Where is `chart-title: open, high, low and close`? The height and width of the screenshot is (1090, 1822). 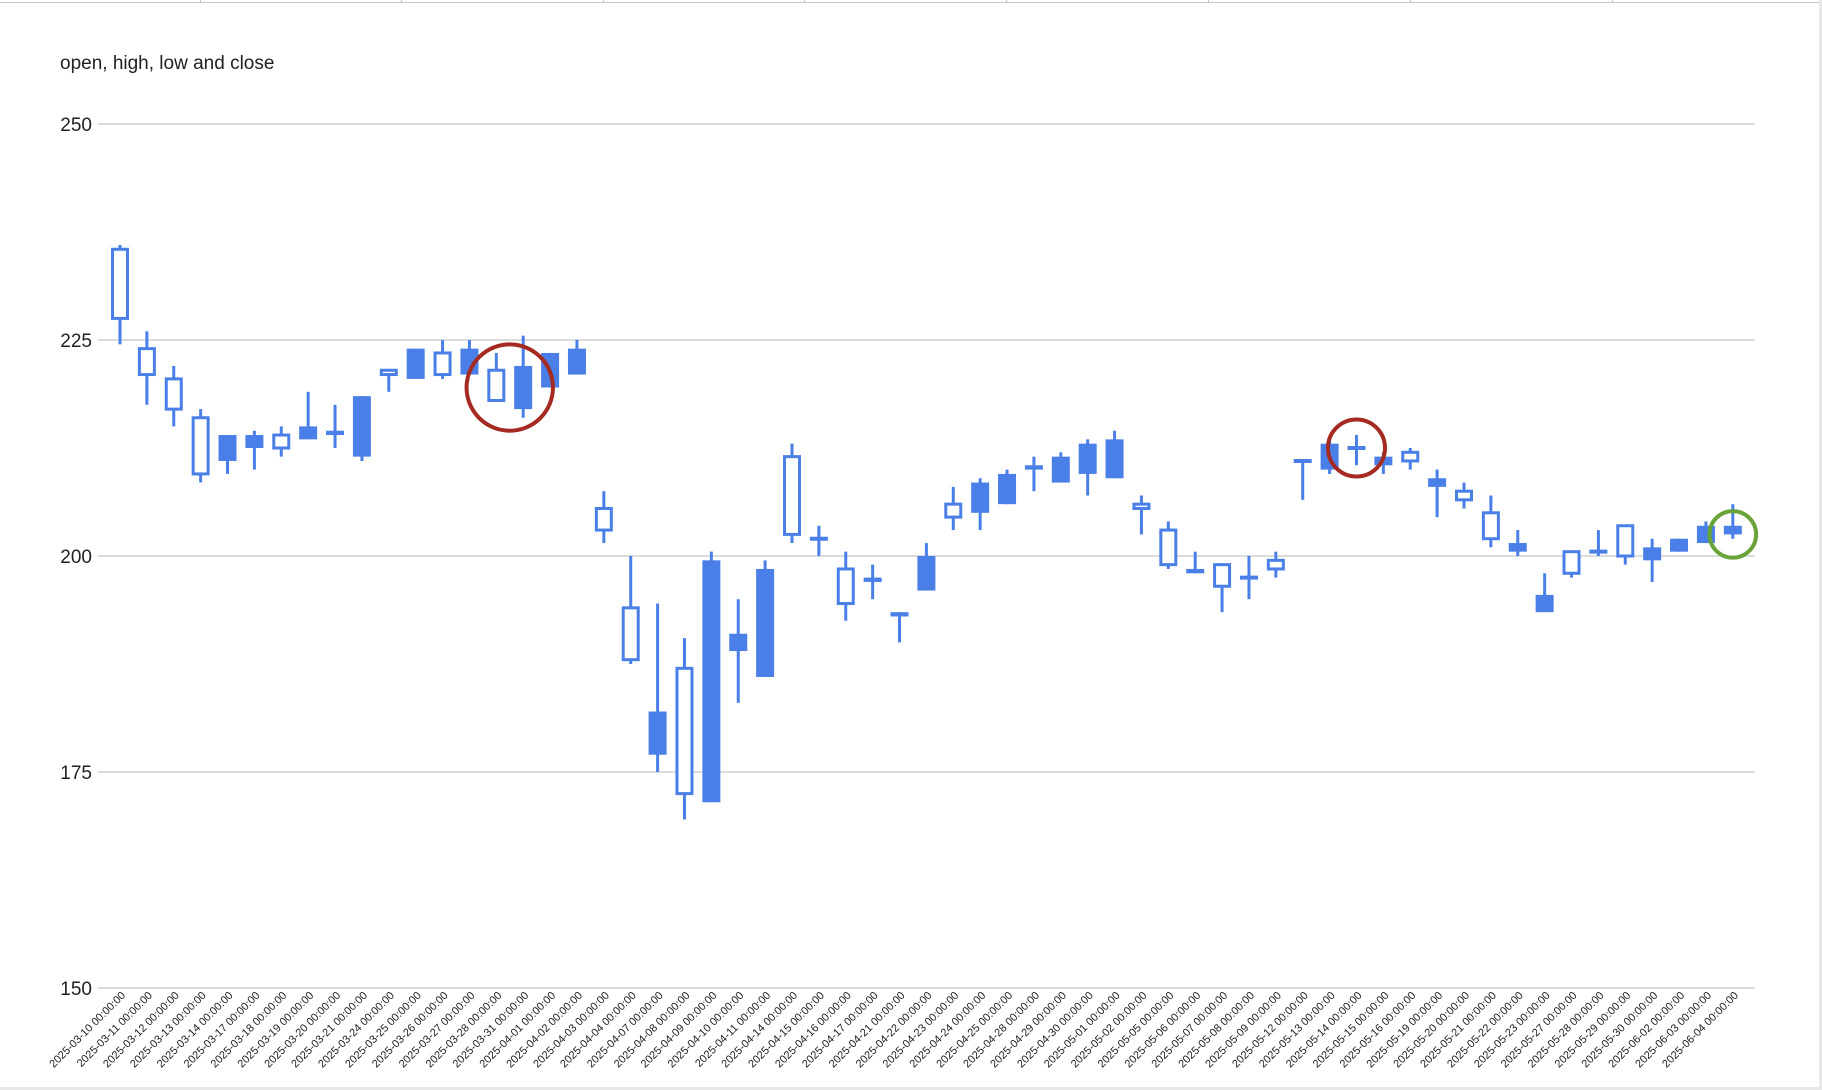 chart-title: open, high, low and close is located at coordinates (167, 63).